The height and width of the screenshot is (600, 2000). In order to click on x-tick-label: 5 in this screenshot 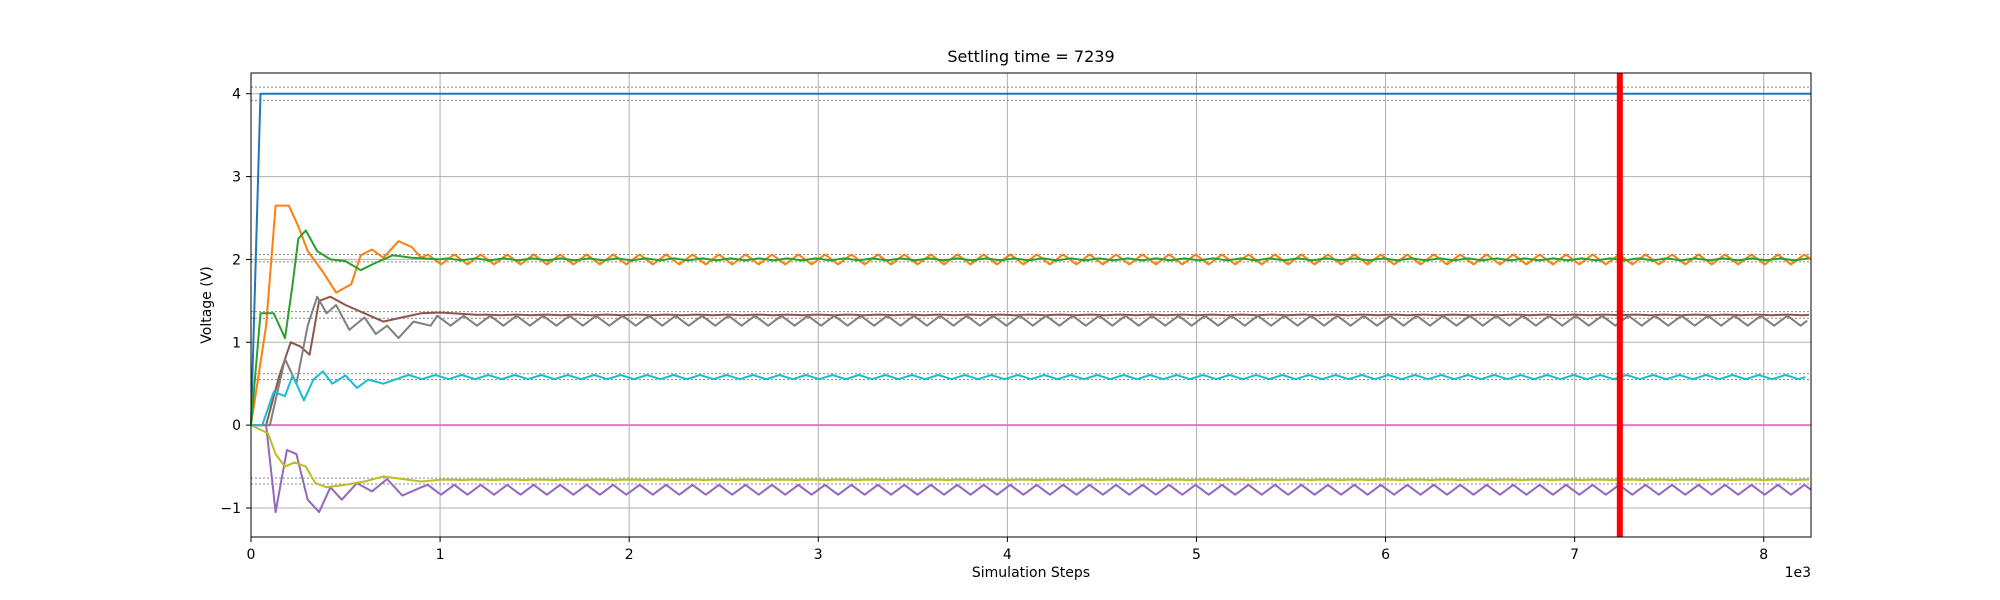, I will do `click(1196, 555)`.